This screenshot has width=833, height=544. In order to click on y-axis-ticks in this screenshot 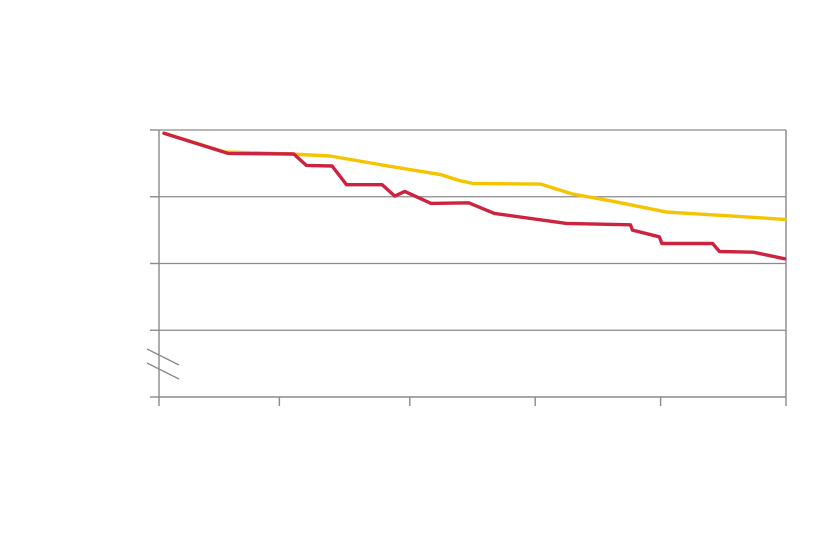, I will do `click(154, 263)`.